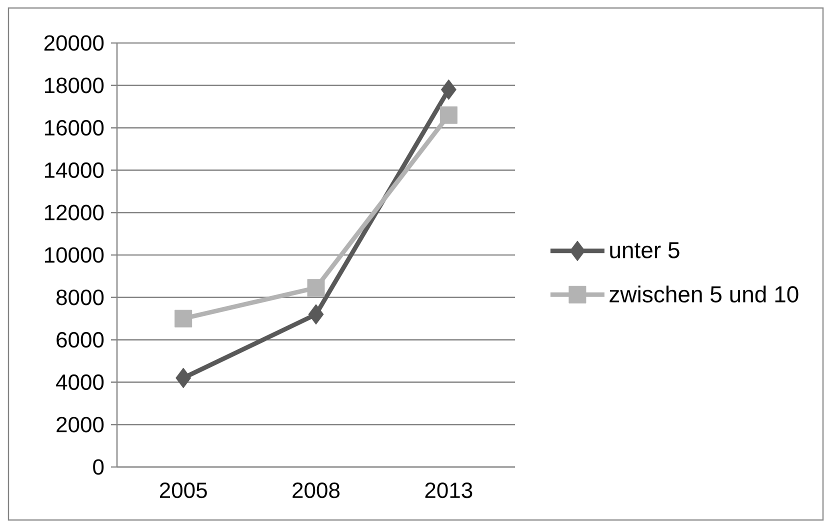 This screenshot has height=527, width=827. I want to click on y-tick-label: 14000, so click(74, 170).